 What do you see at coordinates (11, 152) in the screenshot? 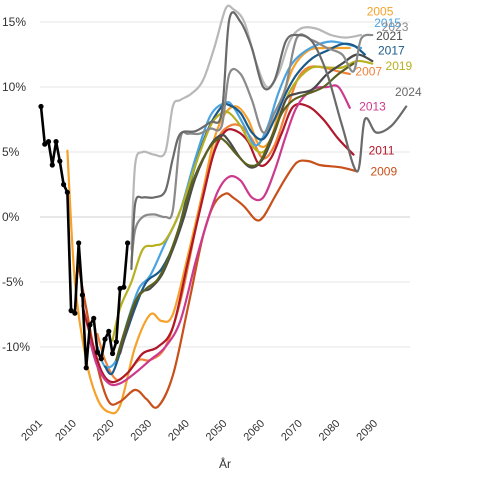
I see `y-tick-label: 5%` at bounding box center [11, 152].